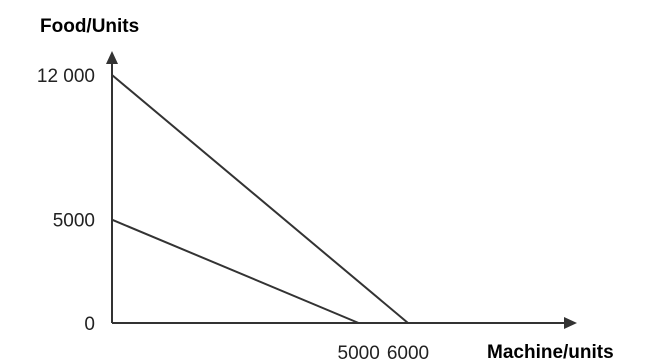 Image resolution: width=662 pixels, height=363 pixels. What do you see at coordinates (66, 200) in the screenshot?
I see `y-tick-labels: 0 5000 12 000` at bounding box center [66, 200].